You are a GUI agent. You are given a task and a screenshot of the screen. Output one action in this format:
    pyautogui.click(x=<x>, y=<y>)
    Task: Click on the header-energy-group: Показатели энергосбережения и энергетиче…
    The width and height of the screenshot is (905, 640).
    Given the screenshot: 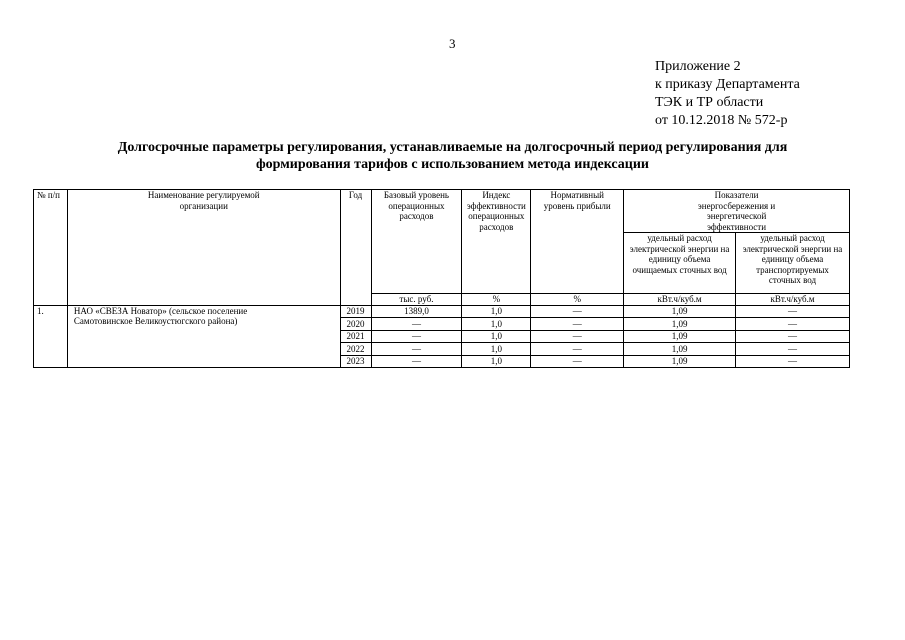 What is the action you would take?
    pyautogui.click(x=736, y=211)
    